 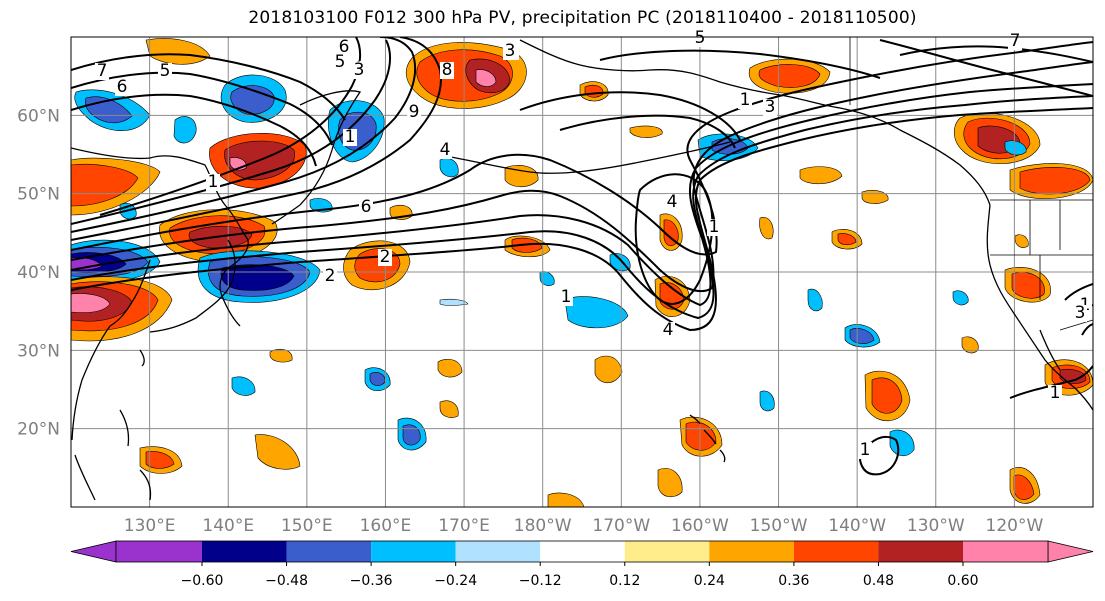 What do you see at coordinates (330, 148) in the screenshot?
I see `kamchatka-coastline` at bounding box center [330, 148].